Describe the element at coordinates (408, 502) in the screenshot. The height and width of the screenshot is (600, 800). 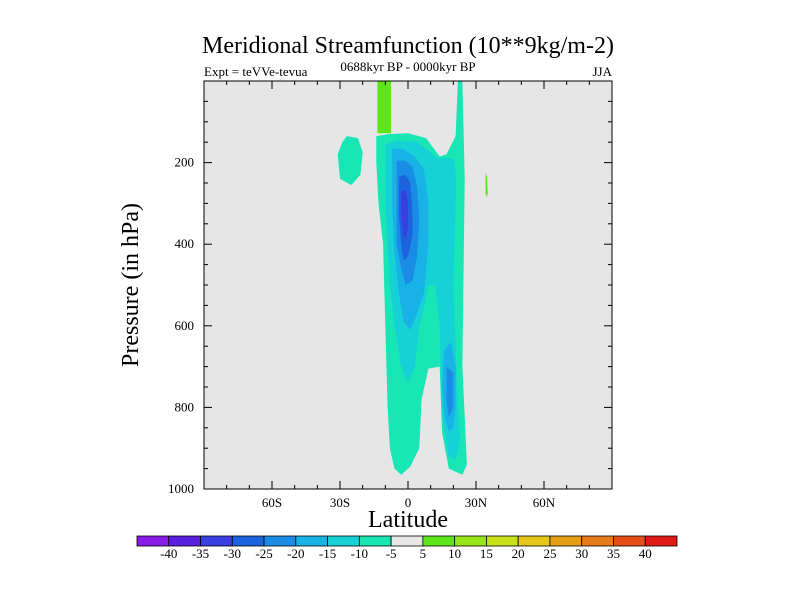
I see `x-tick-label: 0` at that location.